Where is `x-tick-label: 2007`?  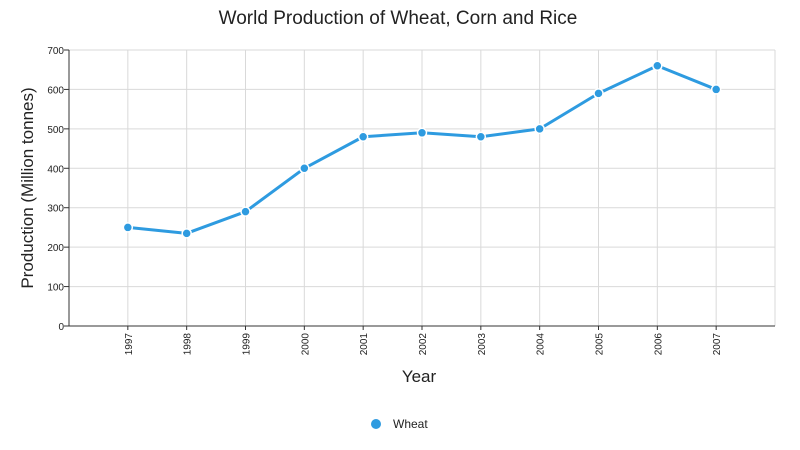
x-tick-label: 2007 is located at coordinates (717, 344).